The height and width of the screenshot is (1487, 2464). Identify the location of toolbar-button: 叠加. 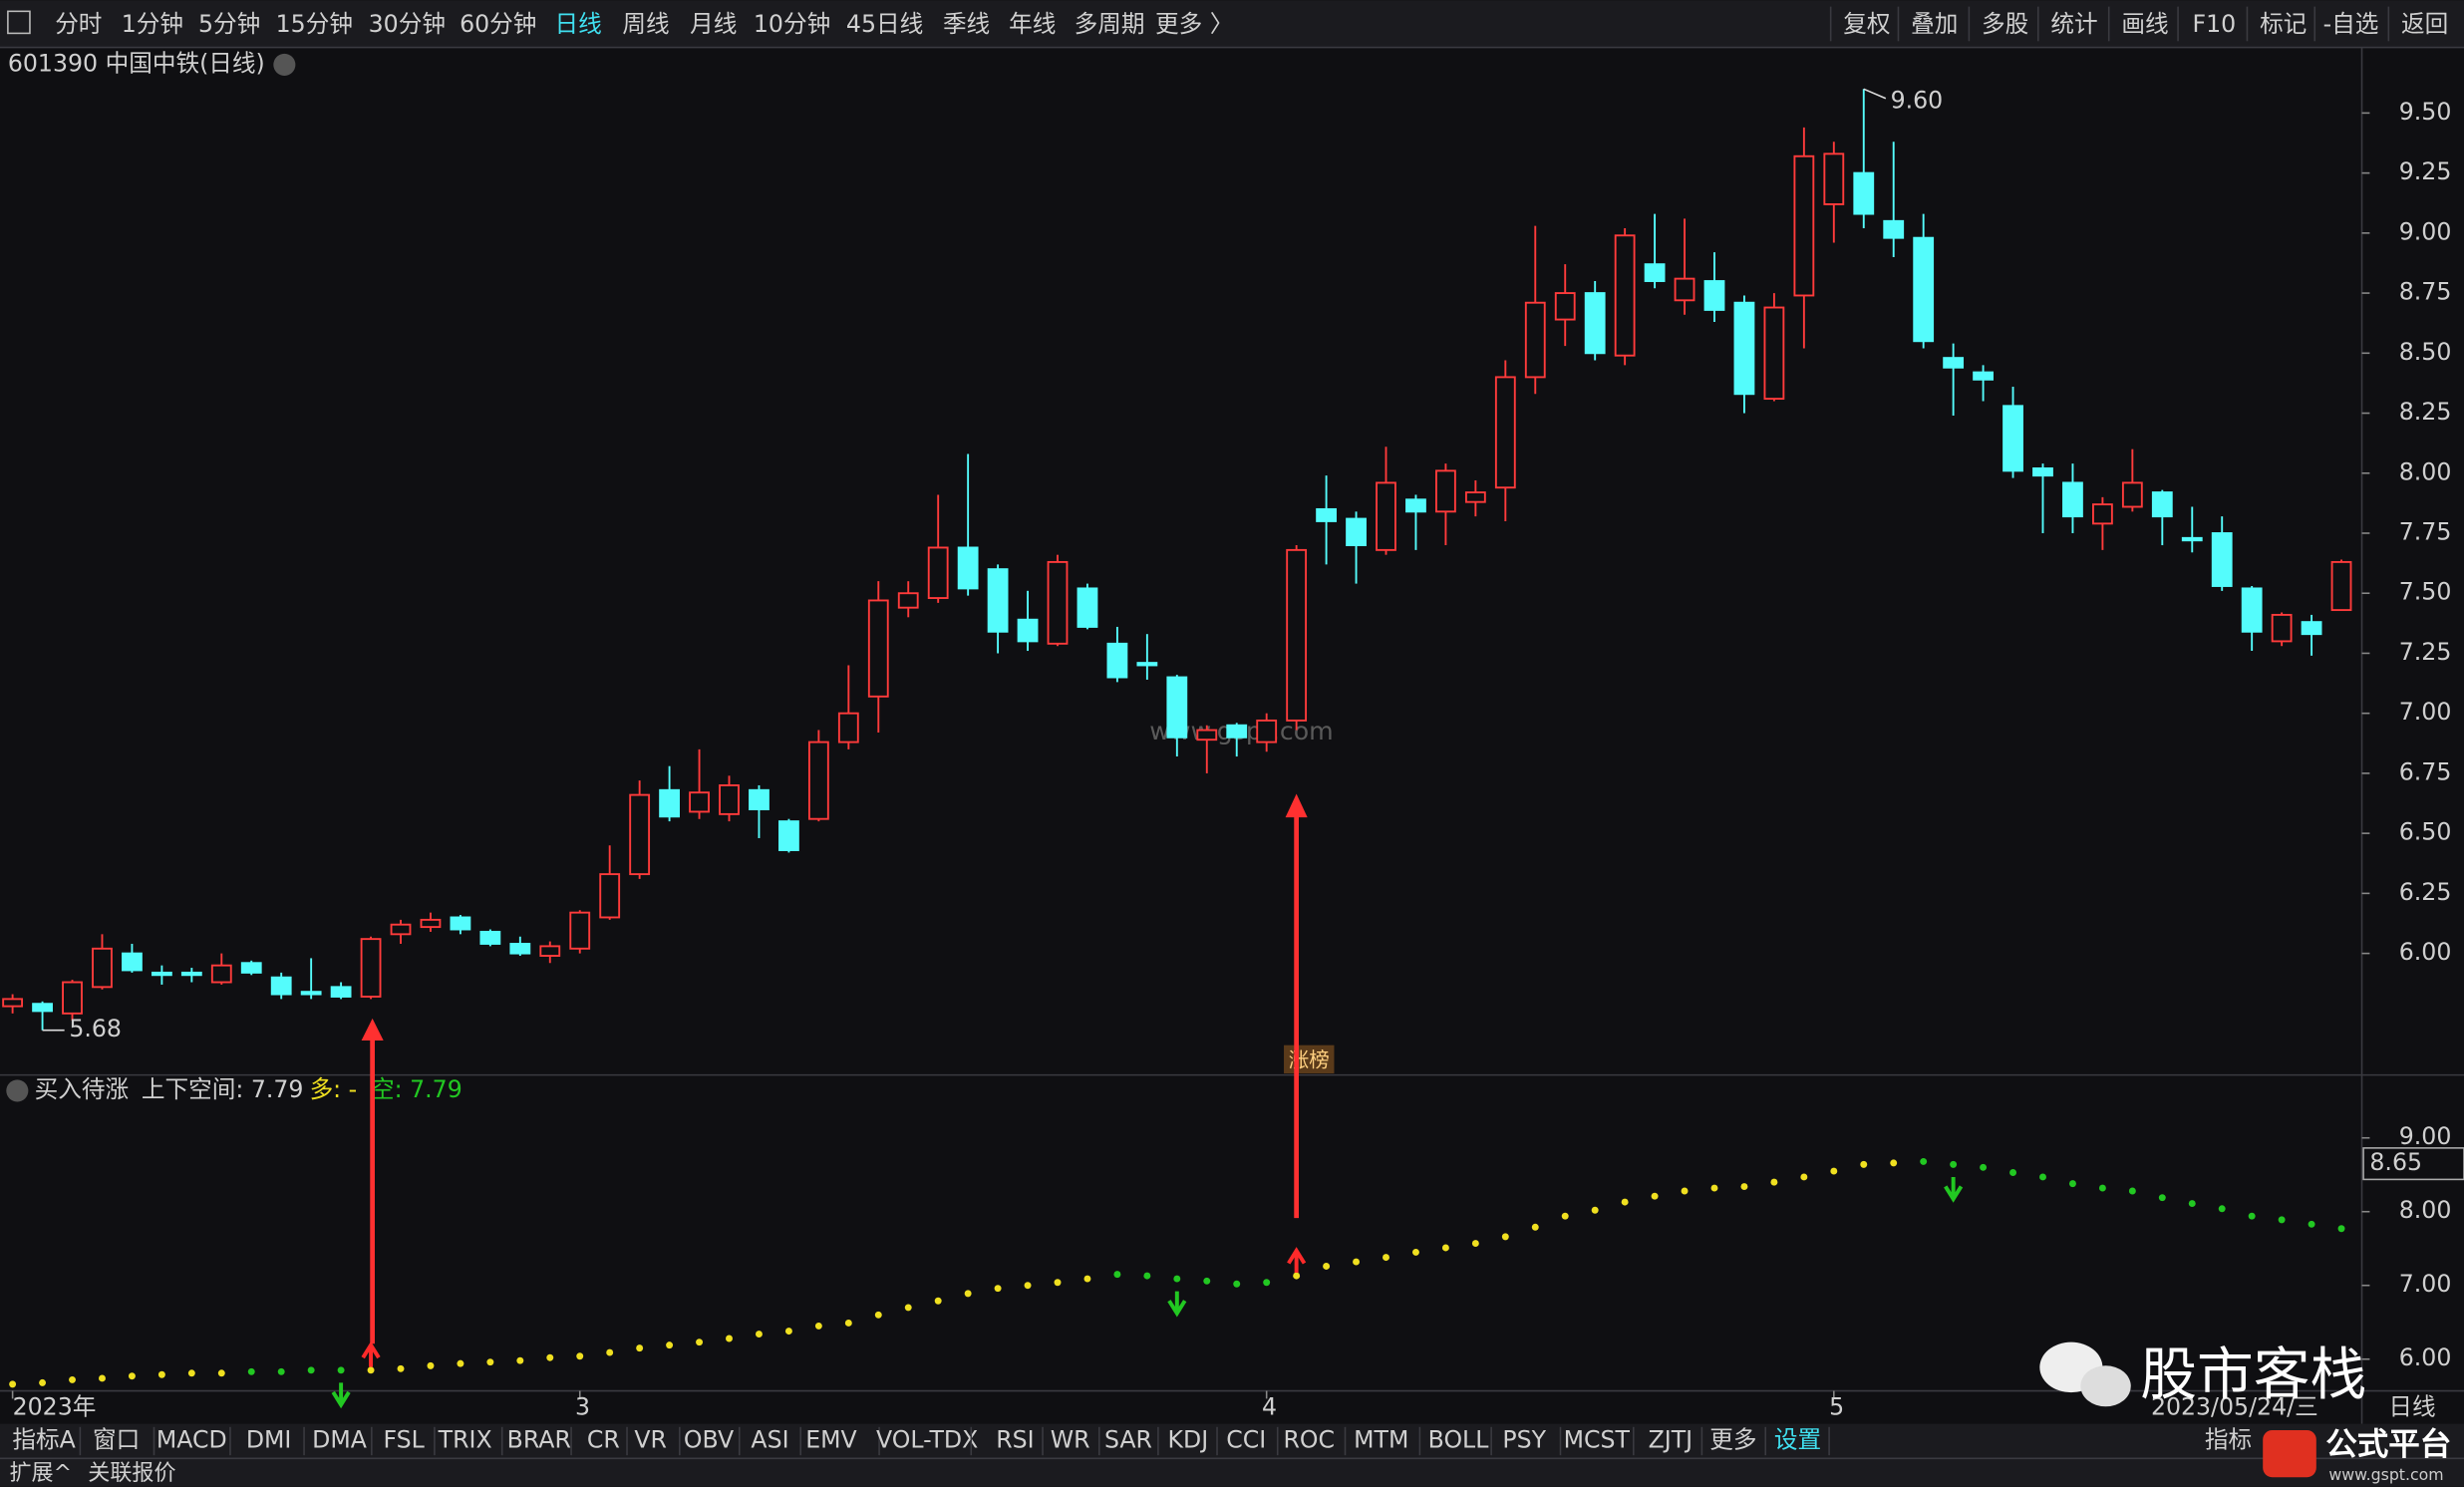
(1935, 24).